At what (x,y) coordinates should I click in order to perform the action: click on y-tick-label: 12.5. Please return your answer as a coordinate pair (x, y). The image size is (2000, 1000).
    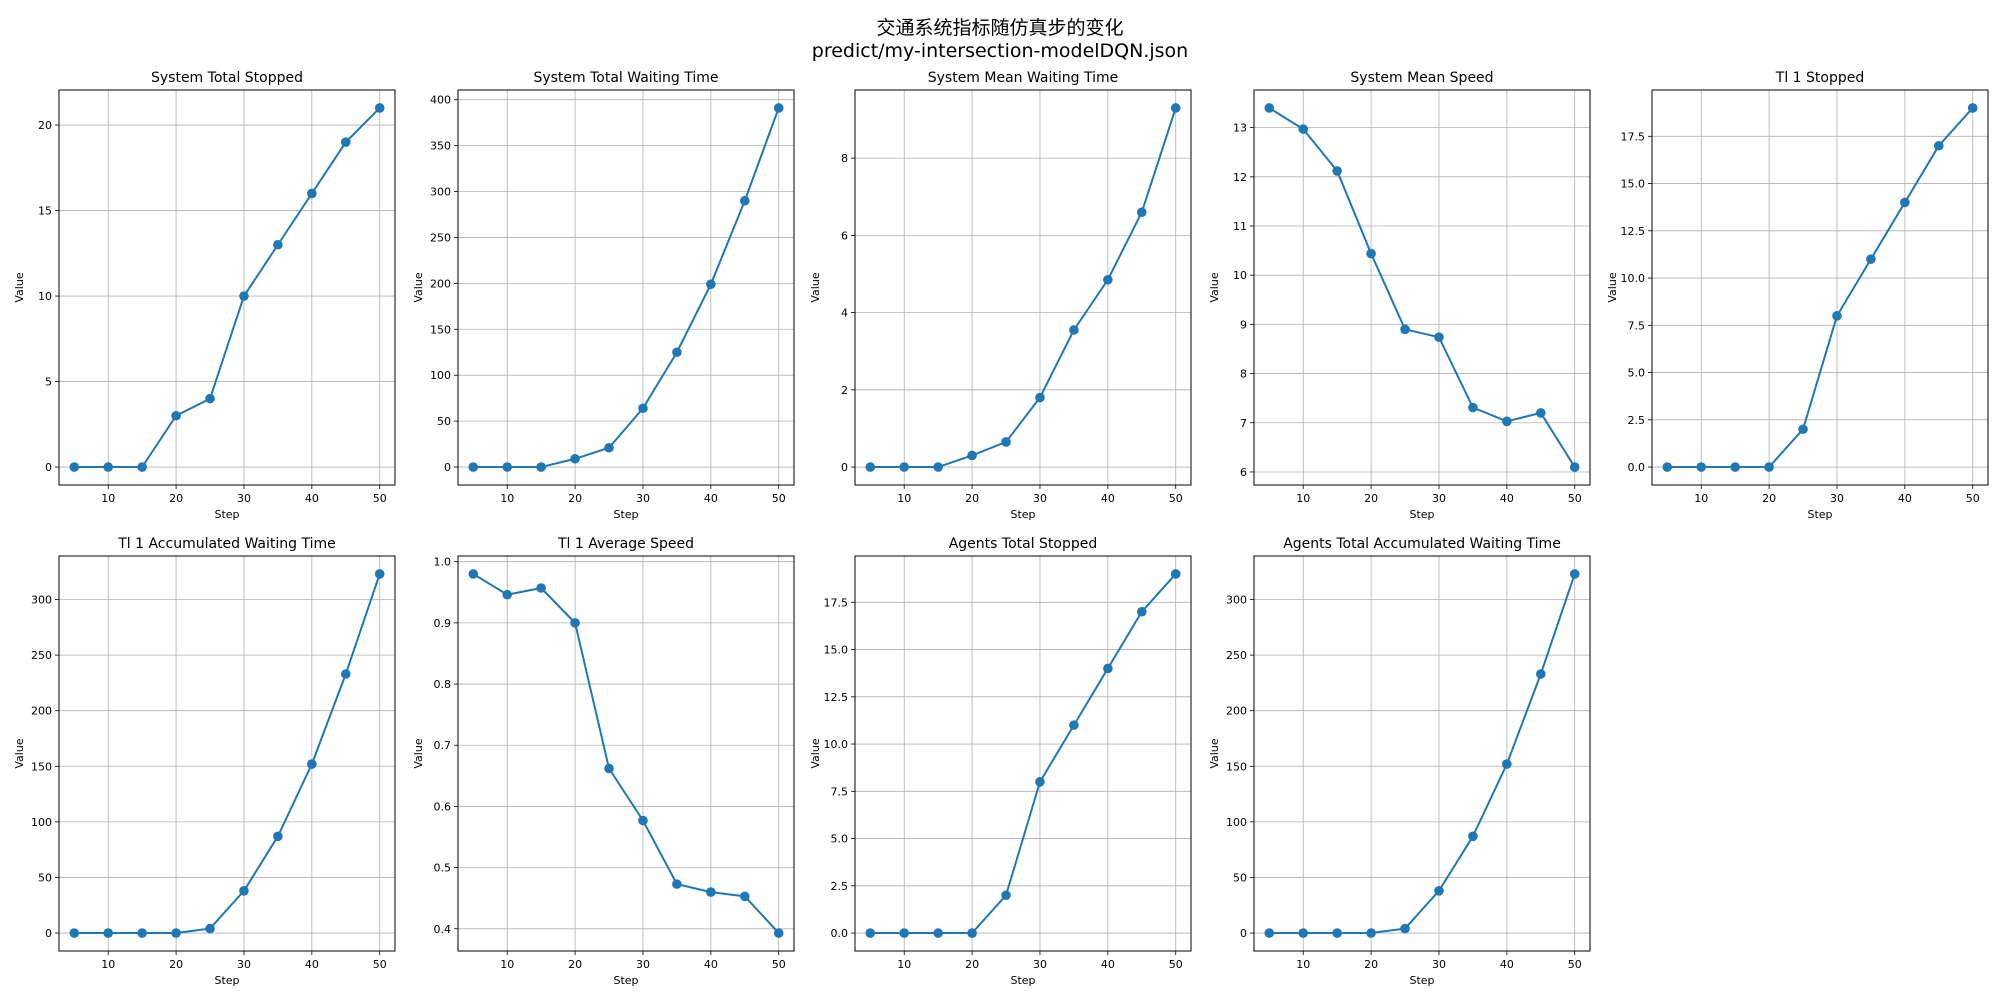
    Looking at the image, I should click on (836, 697).